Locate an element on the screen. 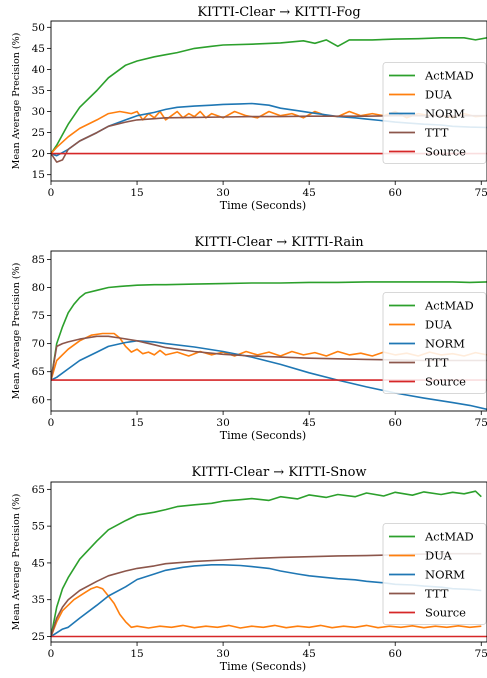 The width and height of the screenshot is (487, 678). y-tick-label: 50 is located at coordinates (38, 28).